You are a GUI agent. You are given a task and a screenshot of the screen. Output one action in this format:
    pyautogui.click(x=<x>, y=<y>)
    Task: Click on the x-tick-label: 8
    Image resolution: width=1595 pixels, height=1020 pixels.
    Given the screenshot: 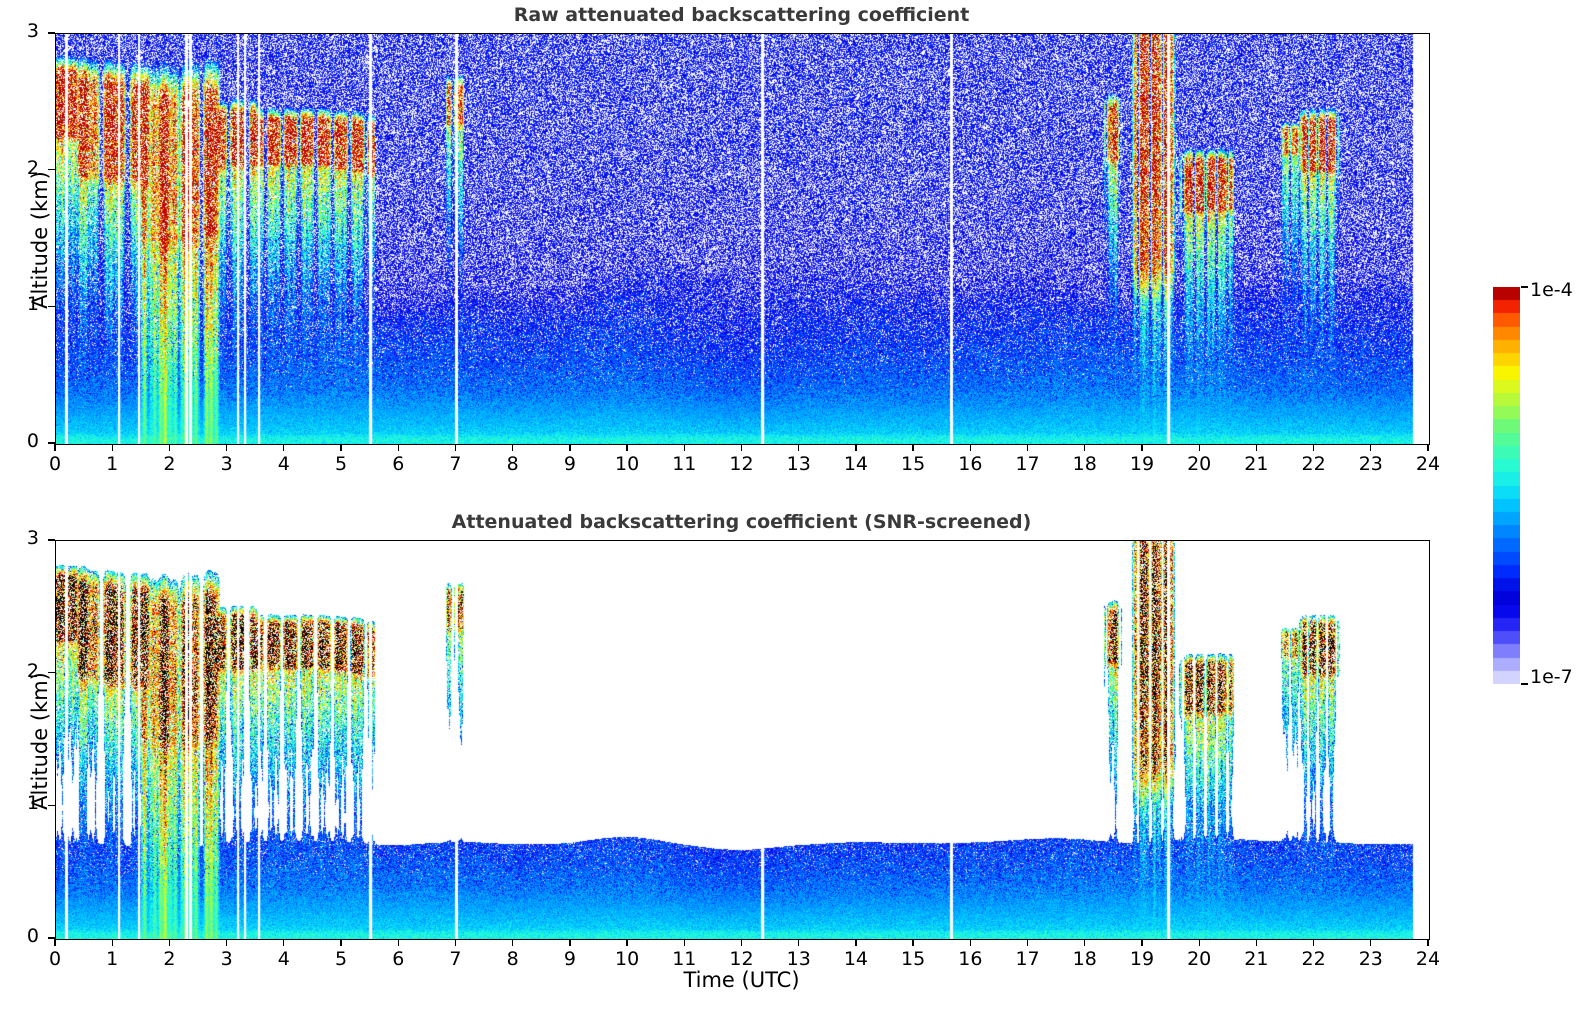 What is the action you would take?
    pyautogui.click(x=512, y=464)
    